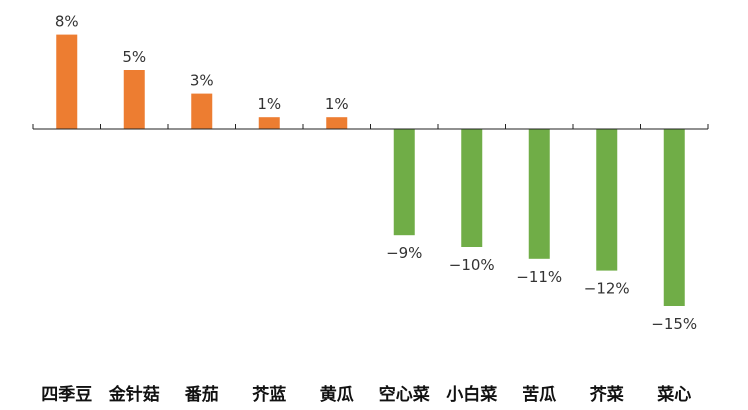 Image resolution: width=748 pixels, height=410 pixels. Describe the element at coordinates (66, 394) in the screenshot. I see `category-label: 四季豆` at that location.